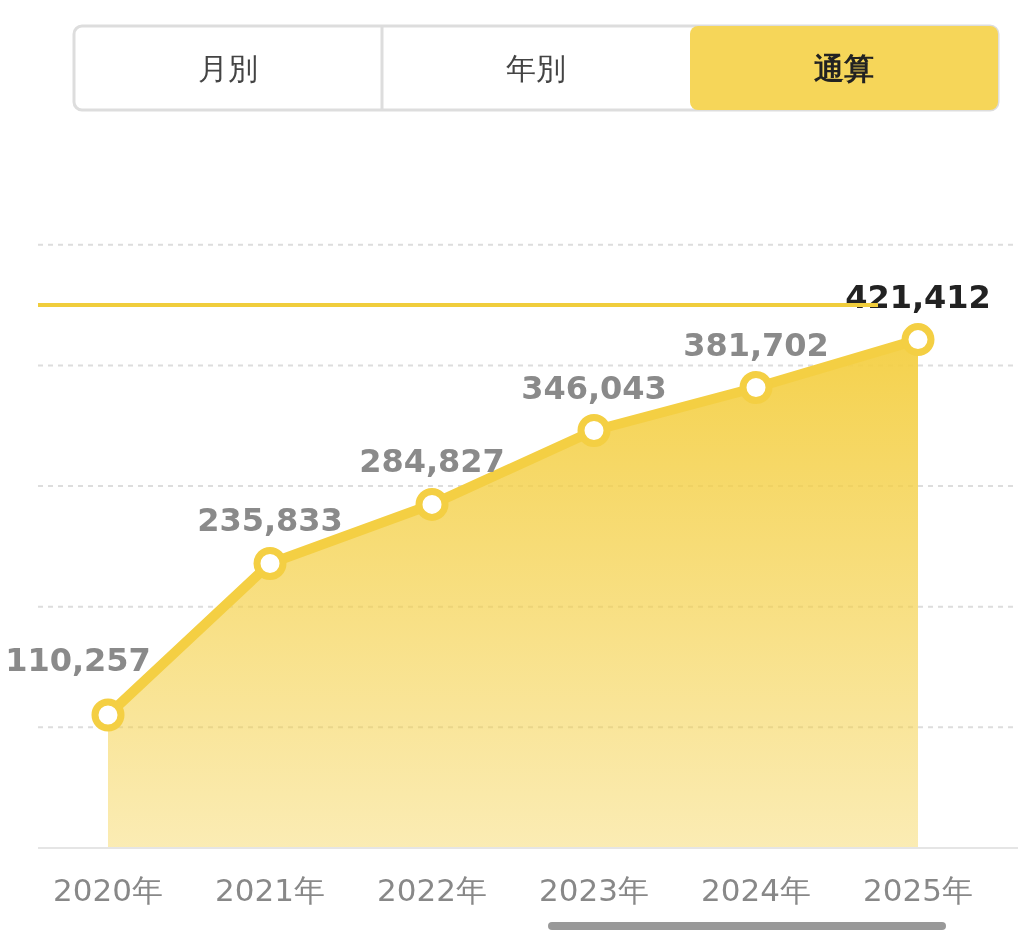 This screenshot has width=1024, height=945. I want to click on x-tick-label: 2024年, so click(756, 890).